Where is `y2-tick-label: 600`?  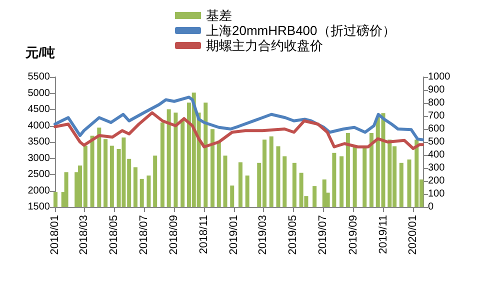
y2-tick-label: 600 is located at coordinates (437, 129).